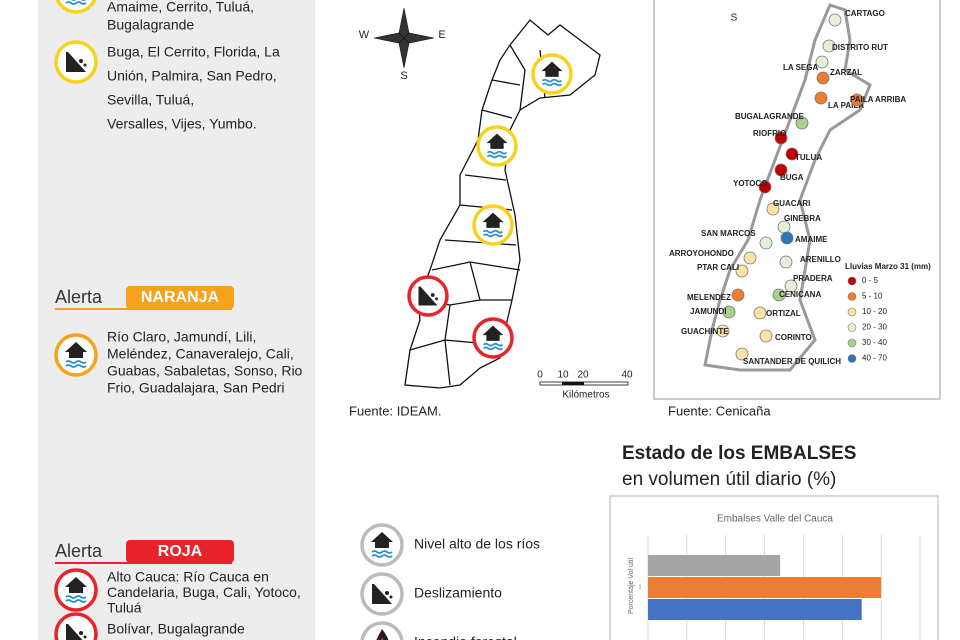 This screenshot has height=640, width=960. What do you see at coordinates (718, 267) in the screenshot?
I see `station-label: PTAR CALI` at bounding box center [718, 267].